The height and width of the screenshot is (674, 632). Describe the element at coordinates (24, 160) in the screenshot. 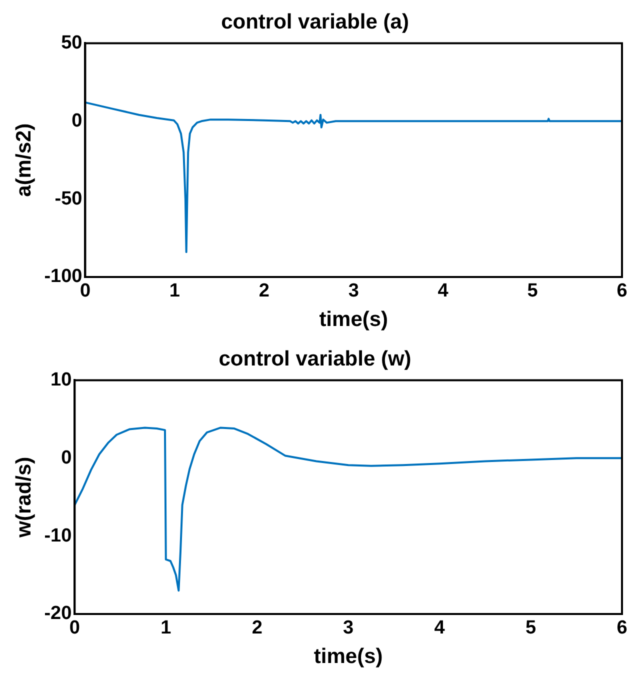

I see `y-axis-title: a(m/s2)` at that location.